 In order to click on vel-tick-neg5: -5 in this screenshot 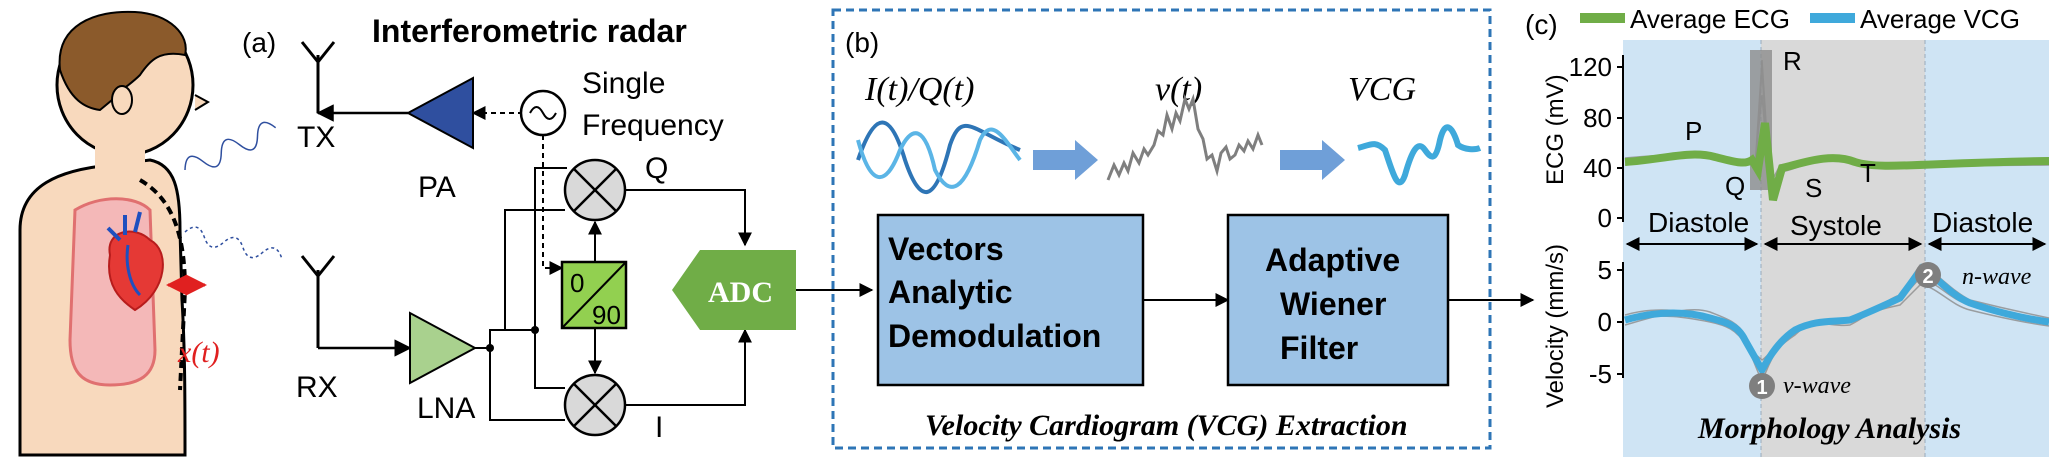, I will do `click(1600, 374)`.